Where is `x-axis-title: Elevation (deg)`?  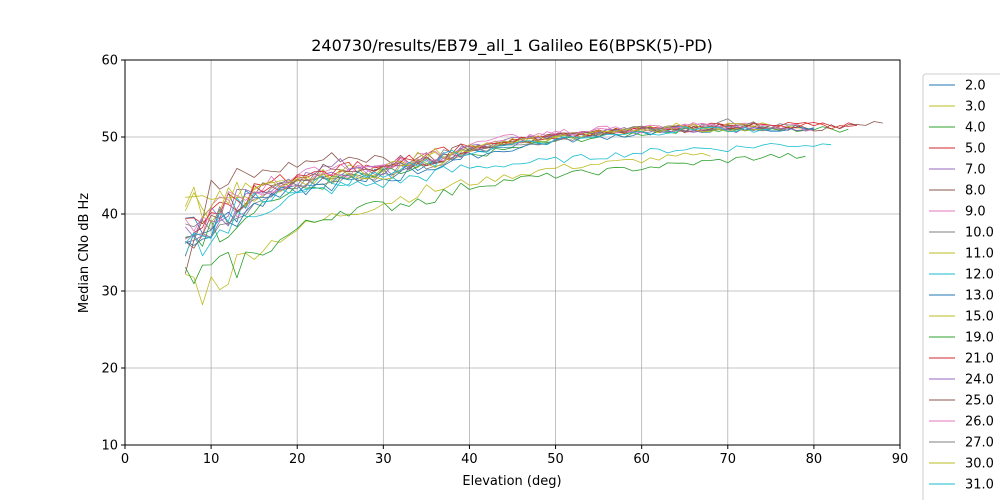 x-axis-title: Elevation (deg) is located at coordinates (511, 481).